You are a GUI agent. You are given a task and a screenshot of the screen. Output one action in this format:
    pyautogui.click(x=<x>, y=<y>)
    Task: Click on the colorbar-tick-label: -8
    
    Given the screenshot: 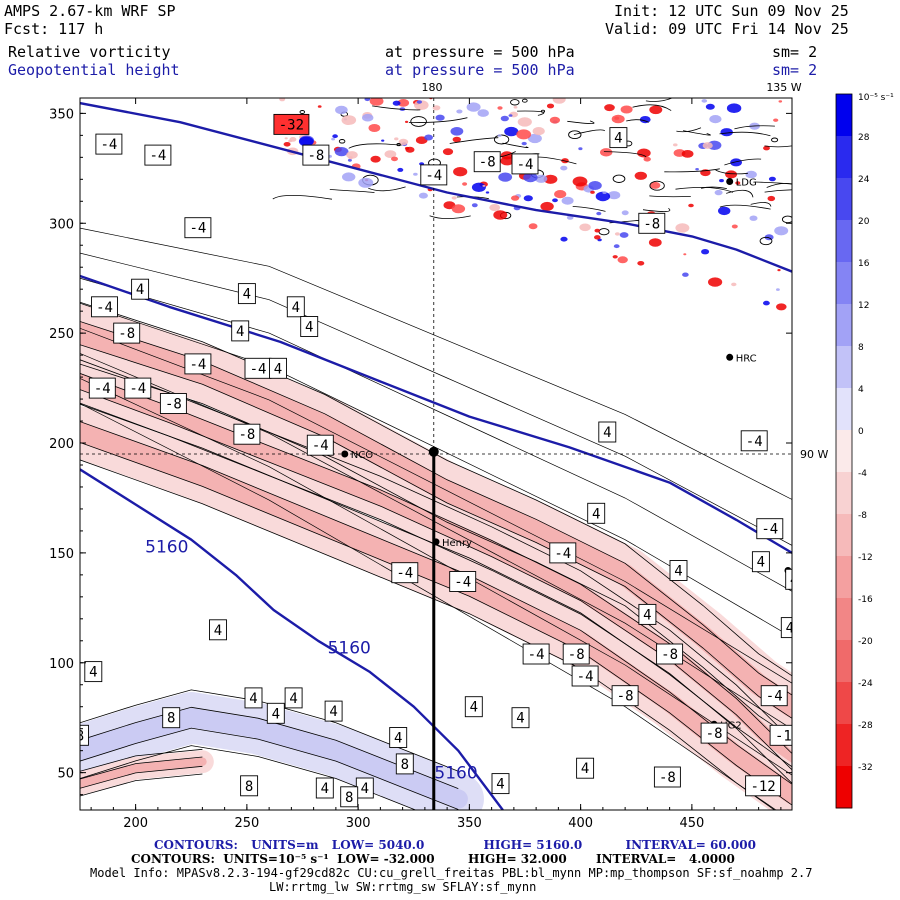 What is the action you would take?
    pyautogui.click(x=862, y=516)
    